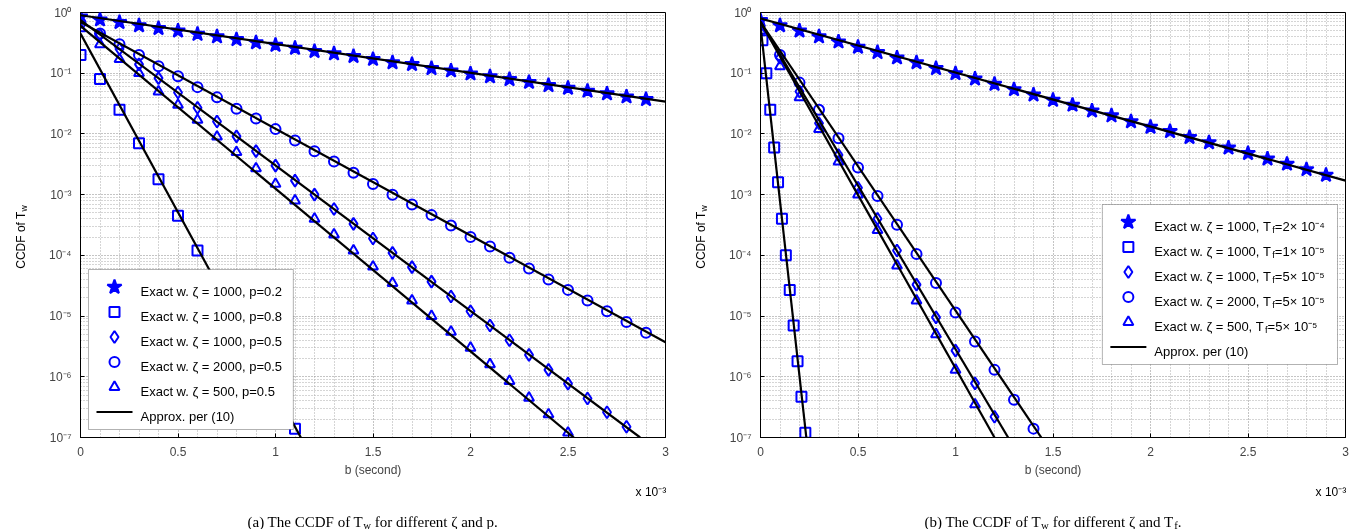 The image size is (1363, 529). I want to click on legend-label: Exact w. ζ = 1000, p=0.8, so click(211, 316).